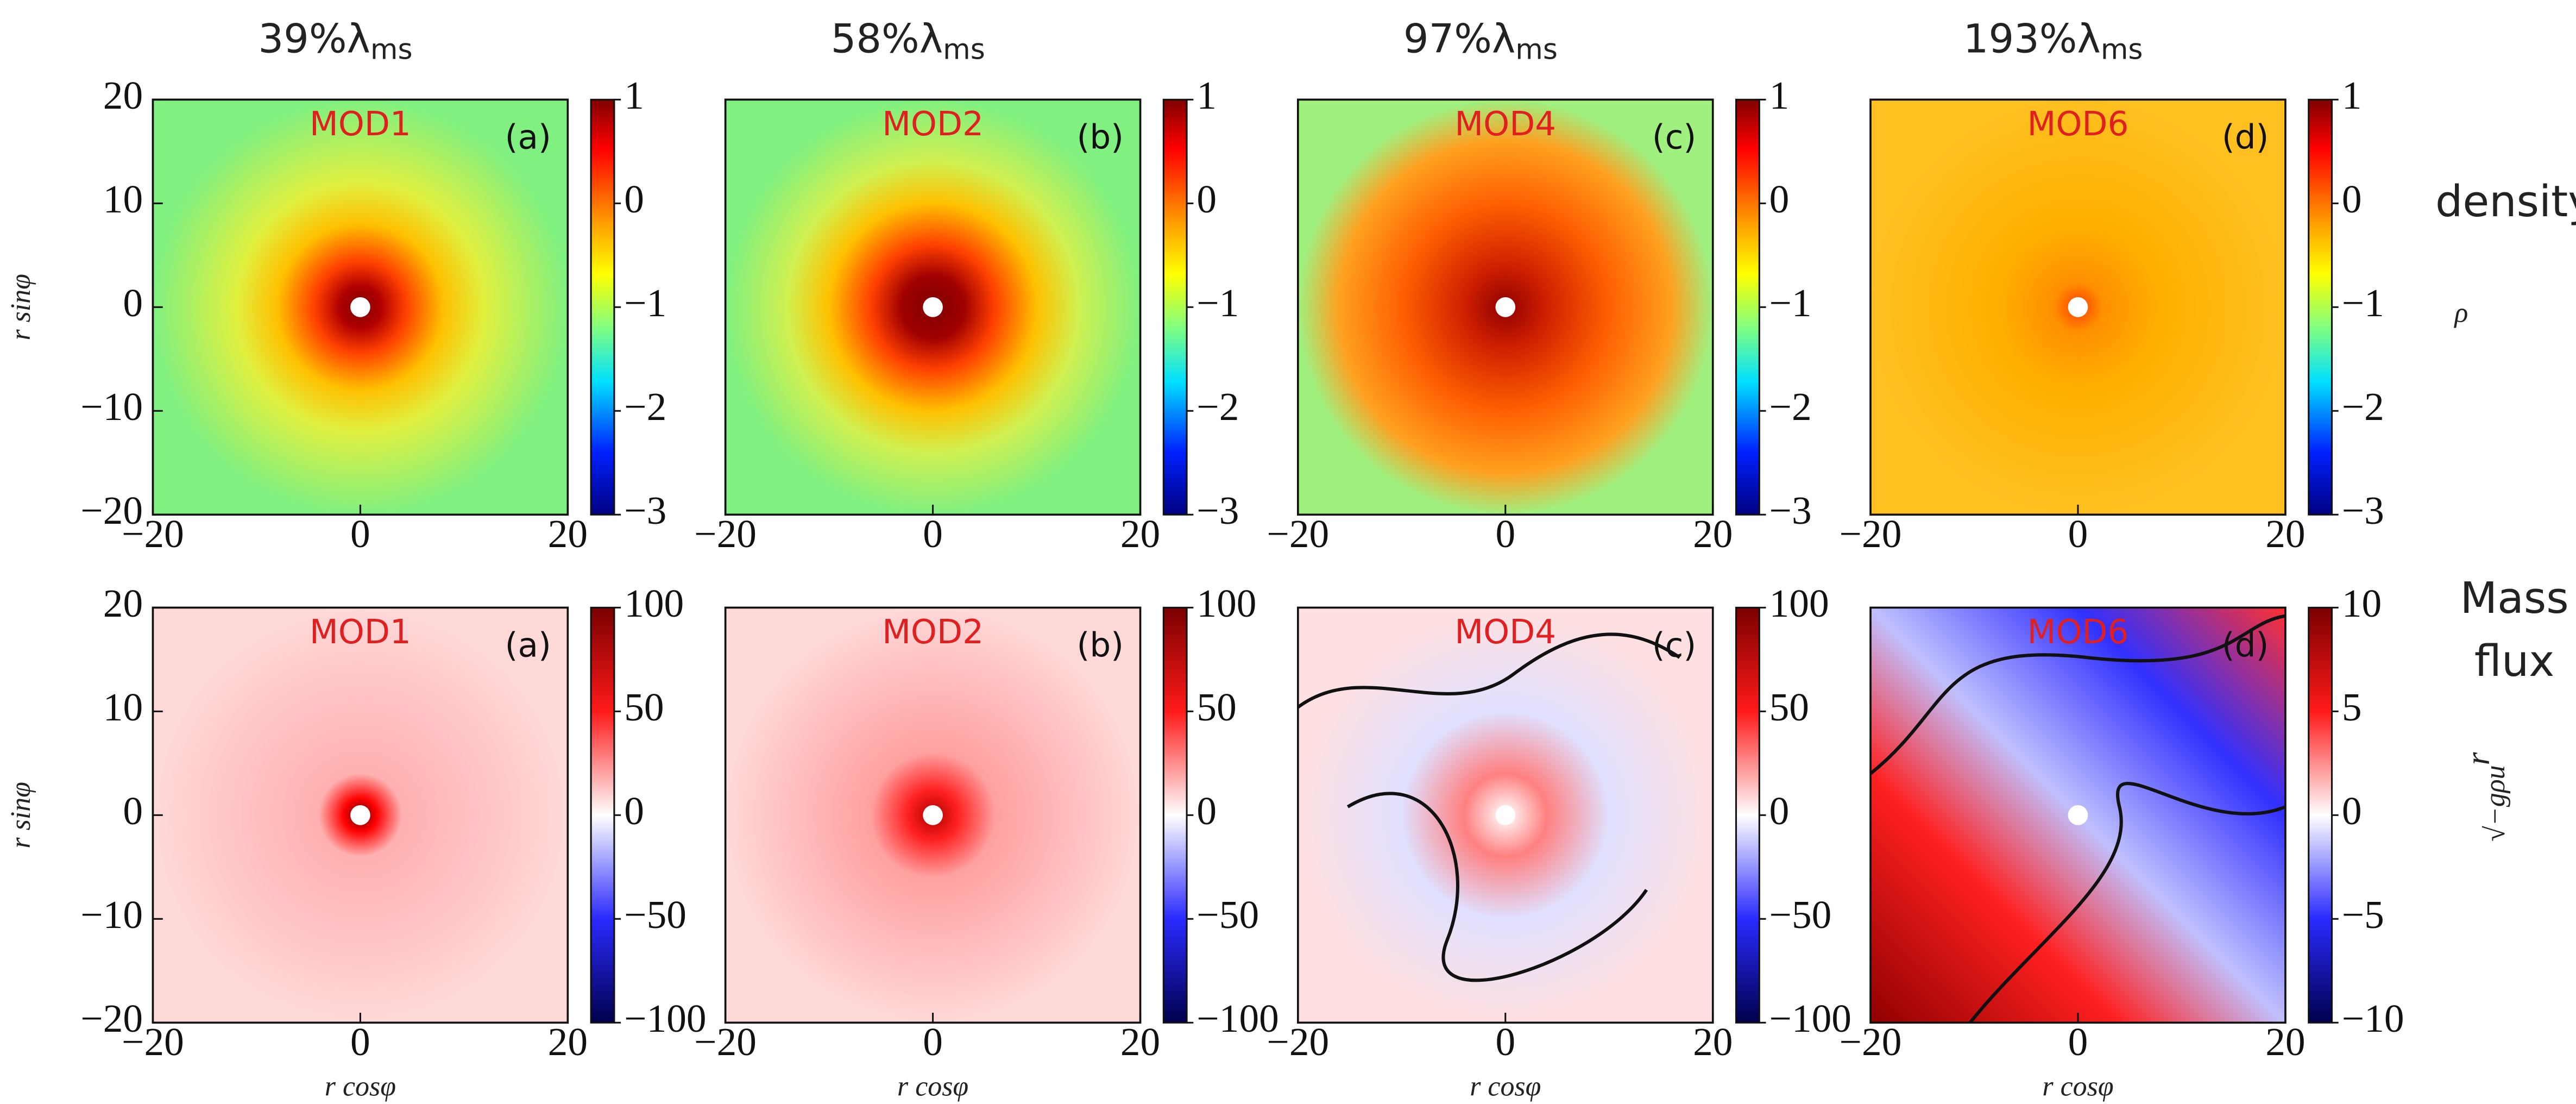  I want to click on column-header: 39%λms, so click(336, 41).